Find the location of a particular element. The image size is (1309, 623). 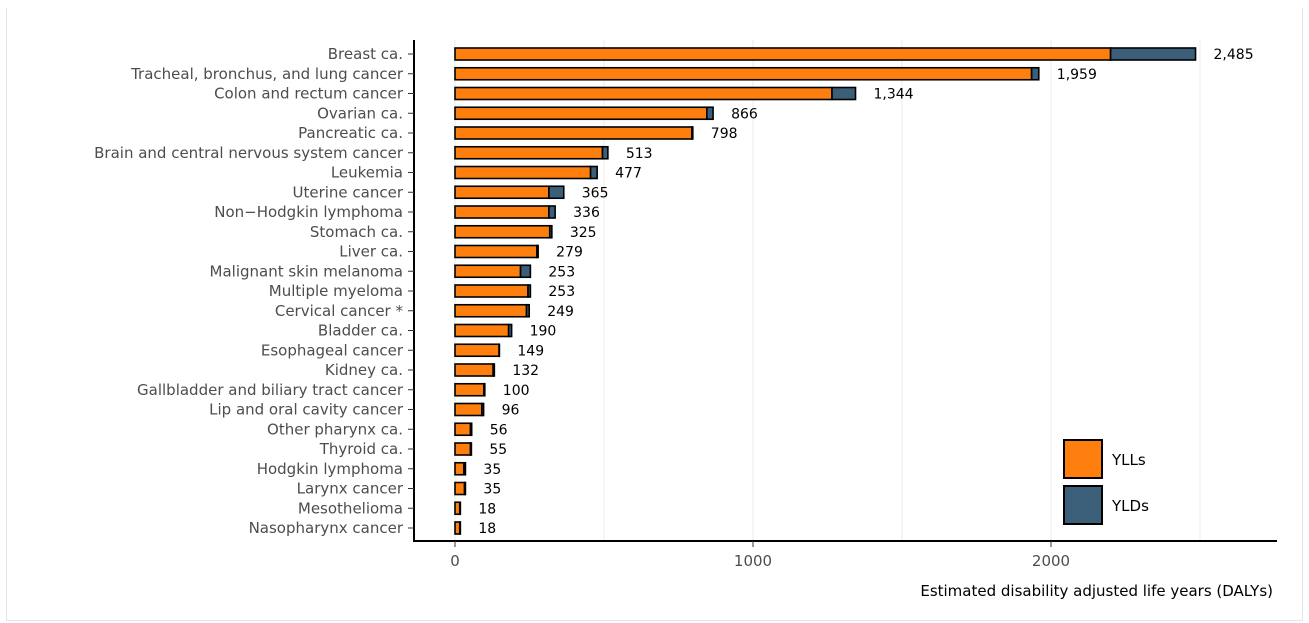

category-label: Colon and rectum cancer is located at coordinates (309, 94).